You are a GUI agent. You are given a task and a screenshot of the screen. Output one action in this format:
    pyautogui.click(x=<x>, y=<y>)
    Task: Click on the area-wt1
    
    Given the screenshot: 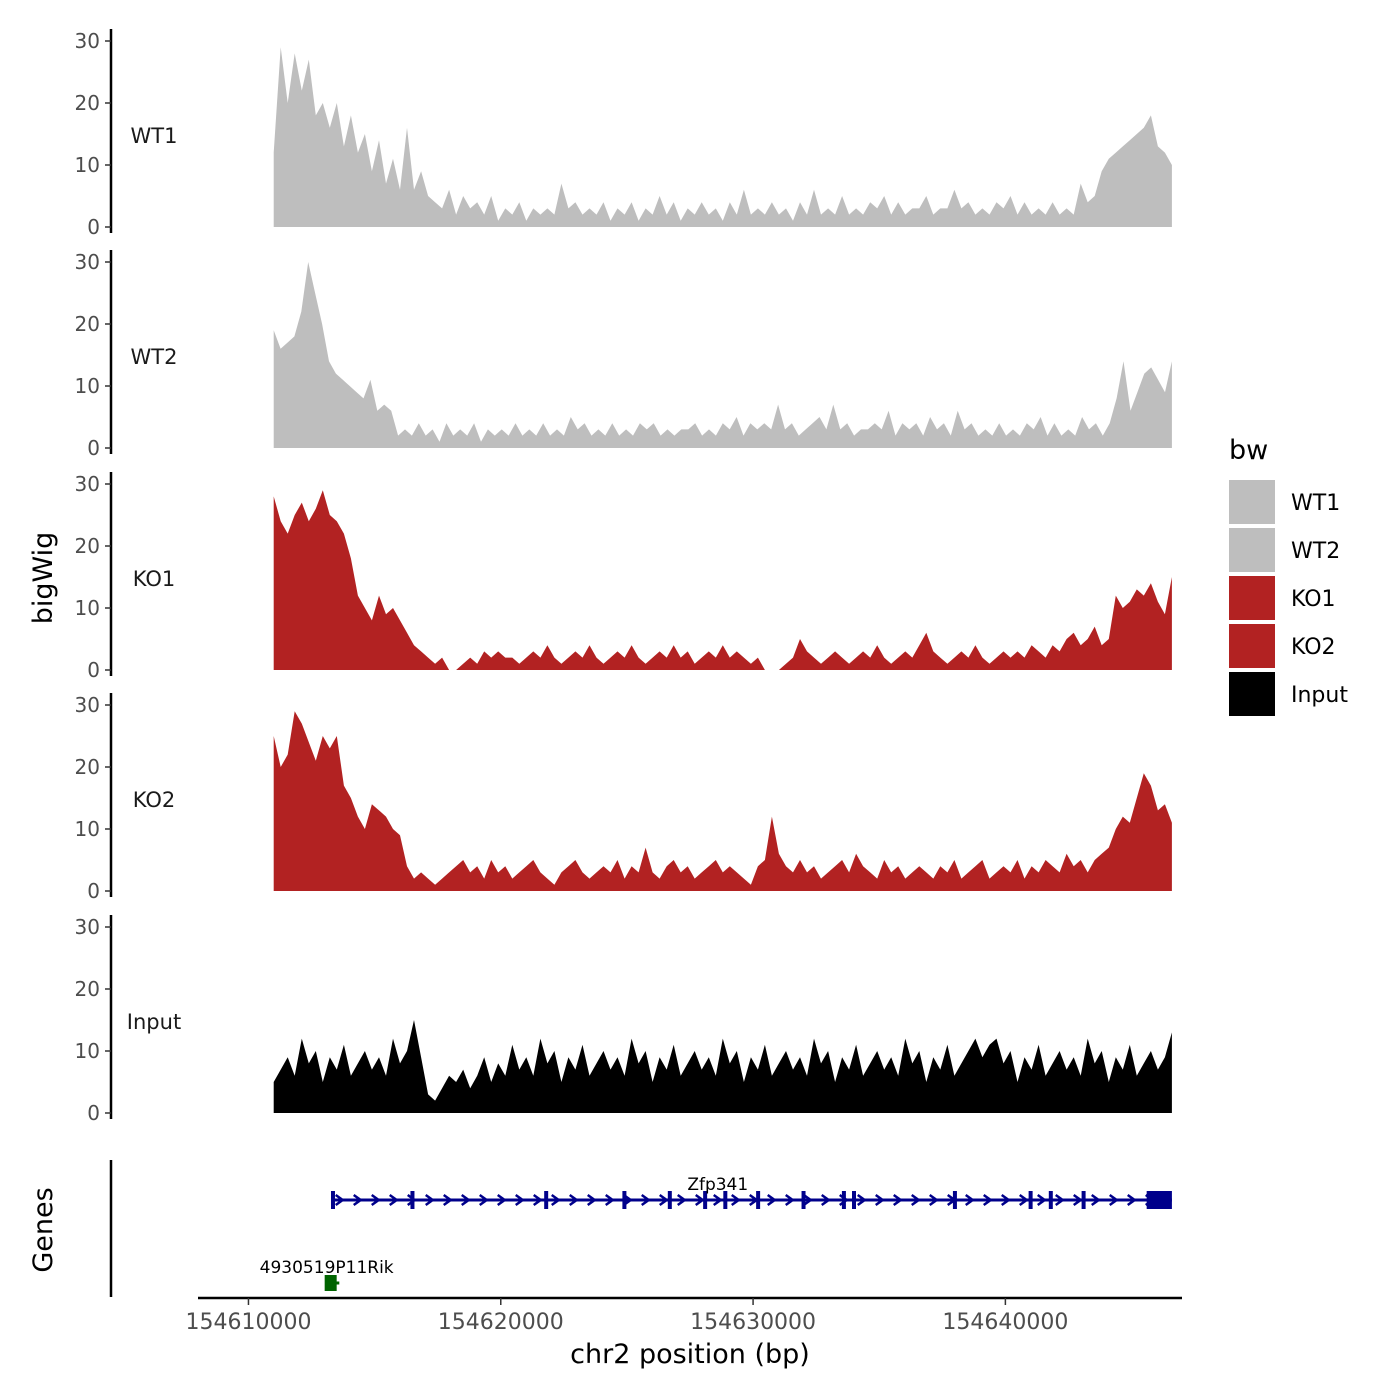 What is the action you would take?
    pyautogui.click(x=722, y=137)
    